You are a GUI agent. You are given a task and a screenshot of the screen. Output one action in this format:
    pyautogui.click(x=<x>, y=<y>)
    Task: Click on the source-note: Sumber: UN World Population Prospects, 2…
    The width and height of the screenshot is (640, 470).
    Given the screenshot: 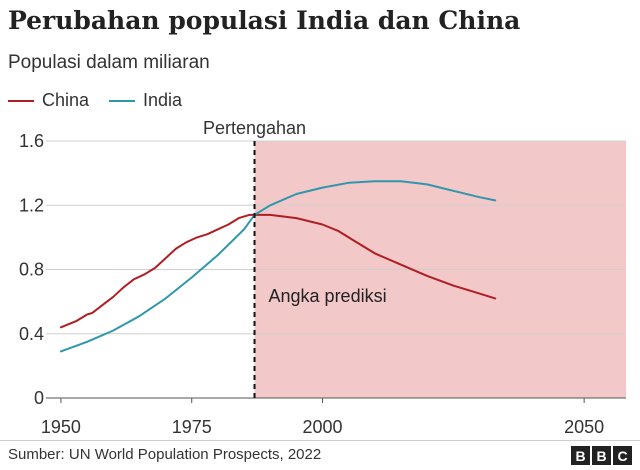 What is the action you would take?
    pyautogui.click(x=165, y=454)
    